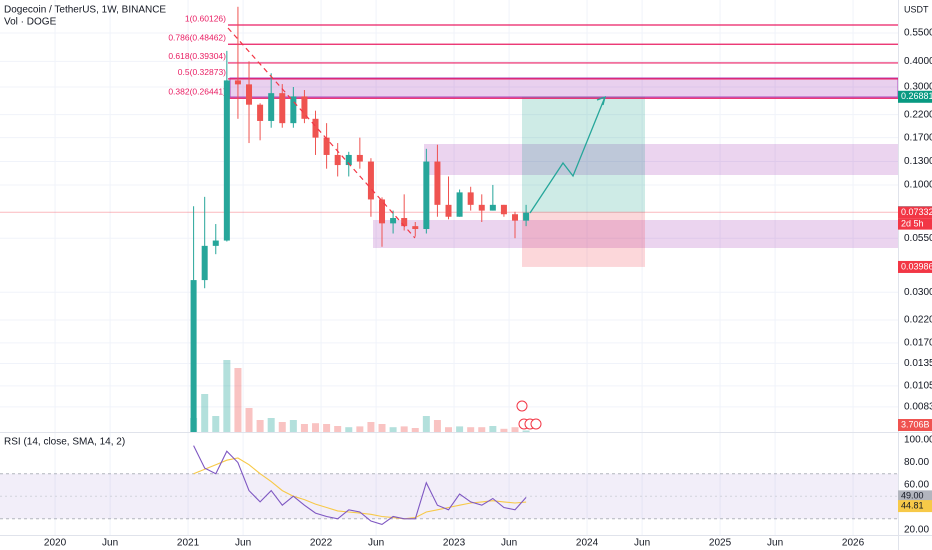 This screenshot has height=550, width=932. I want to click on fib-label: 1(0.60126), so click(205, 18).